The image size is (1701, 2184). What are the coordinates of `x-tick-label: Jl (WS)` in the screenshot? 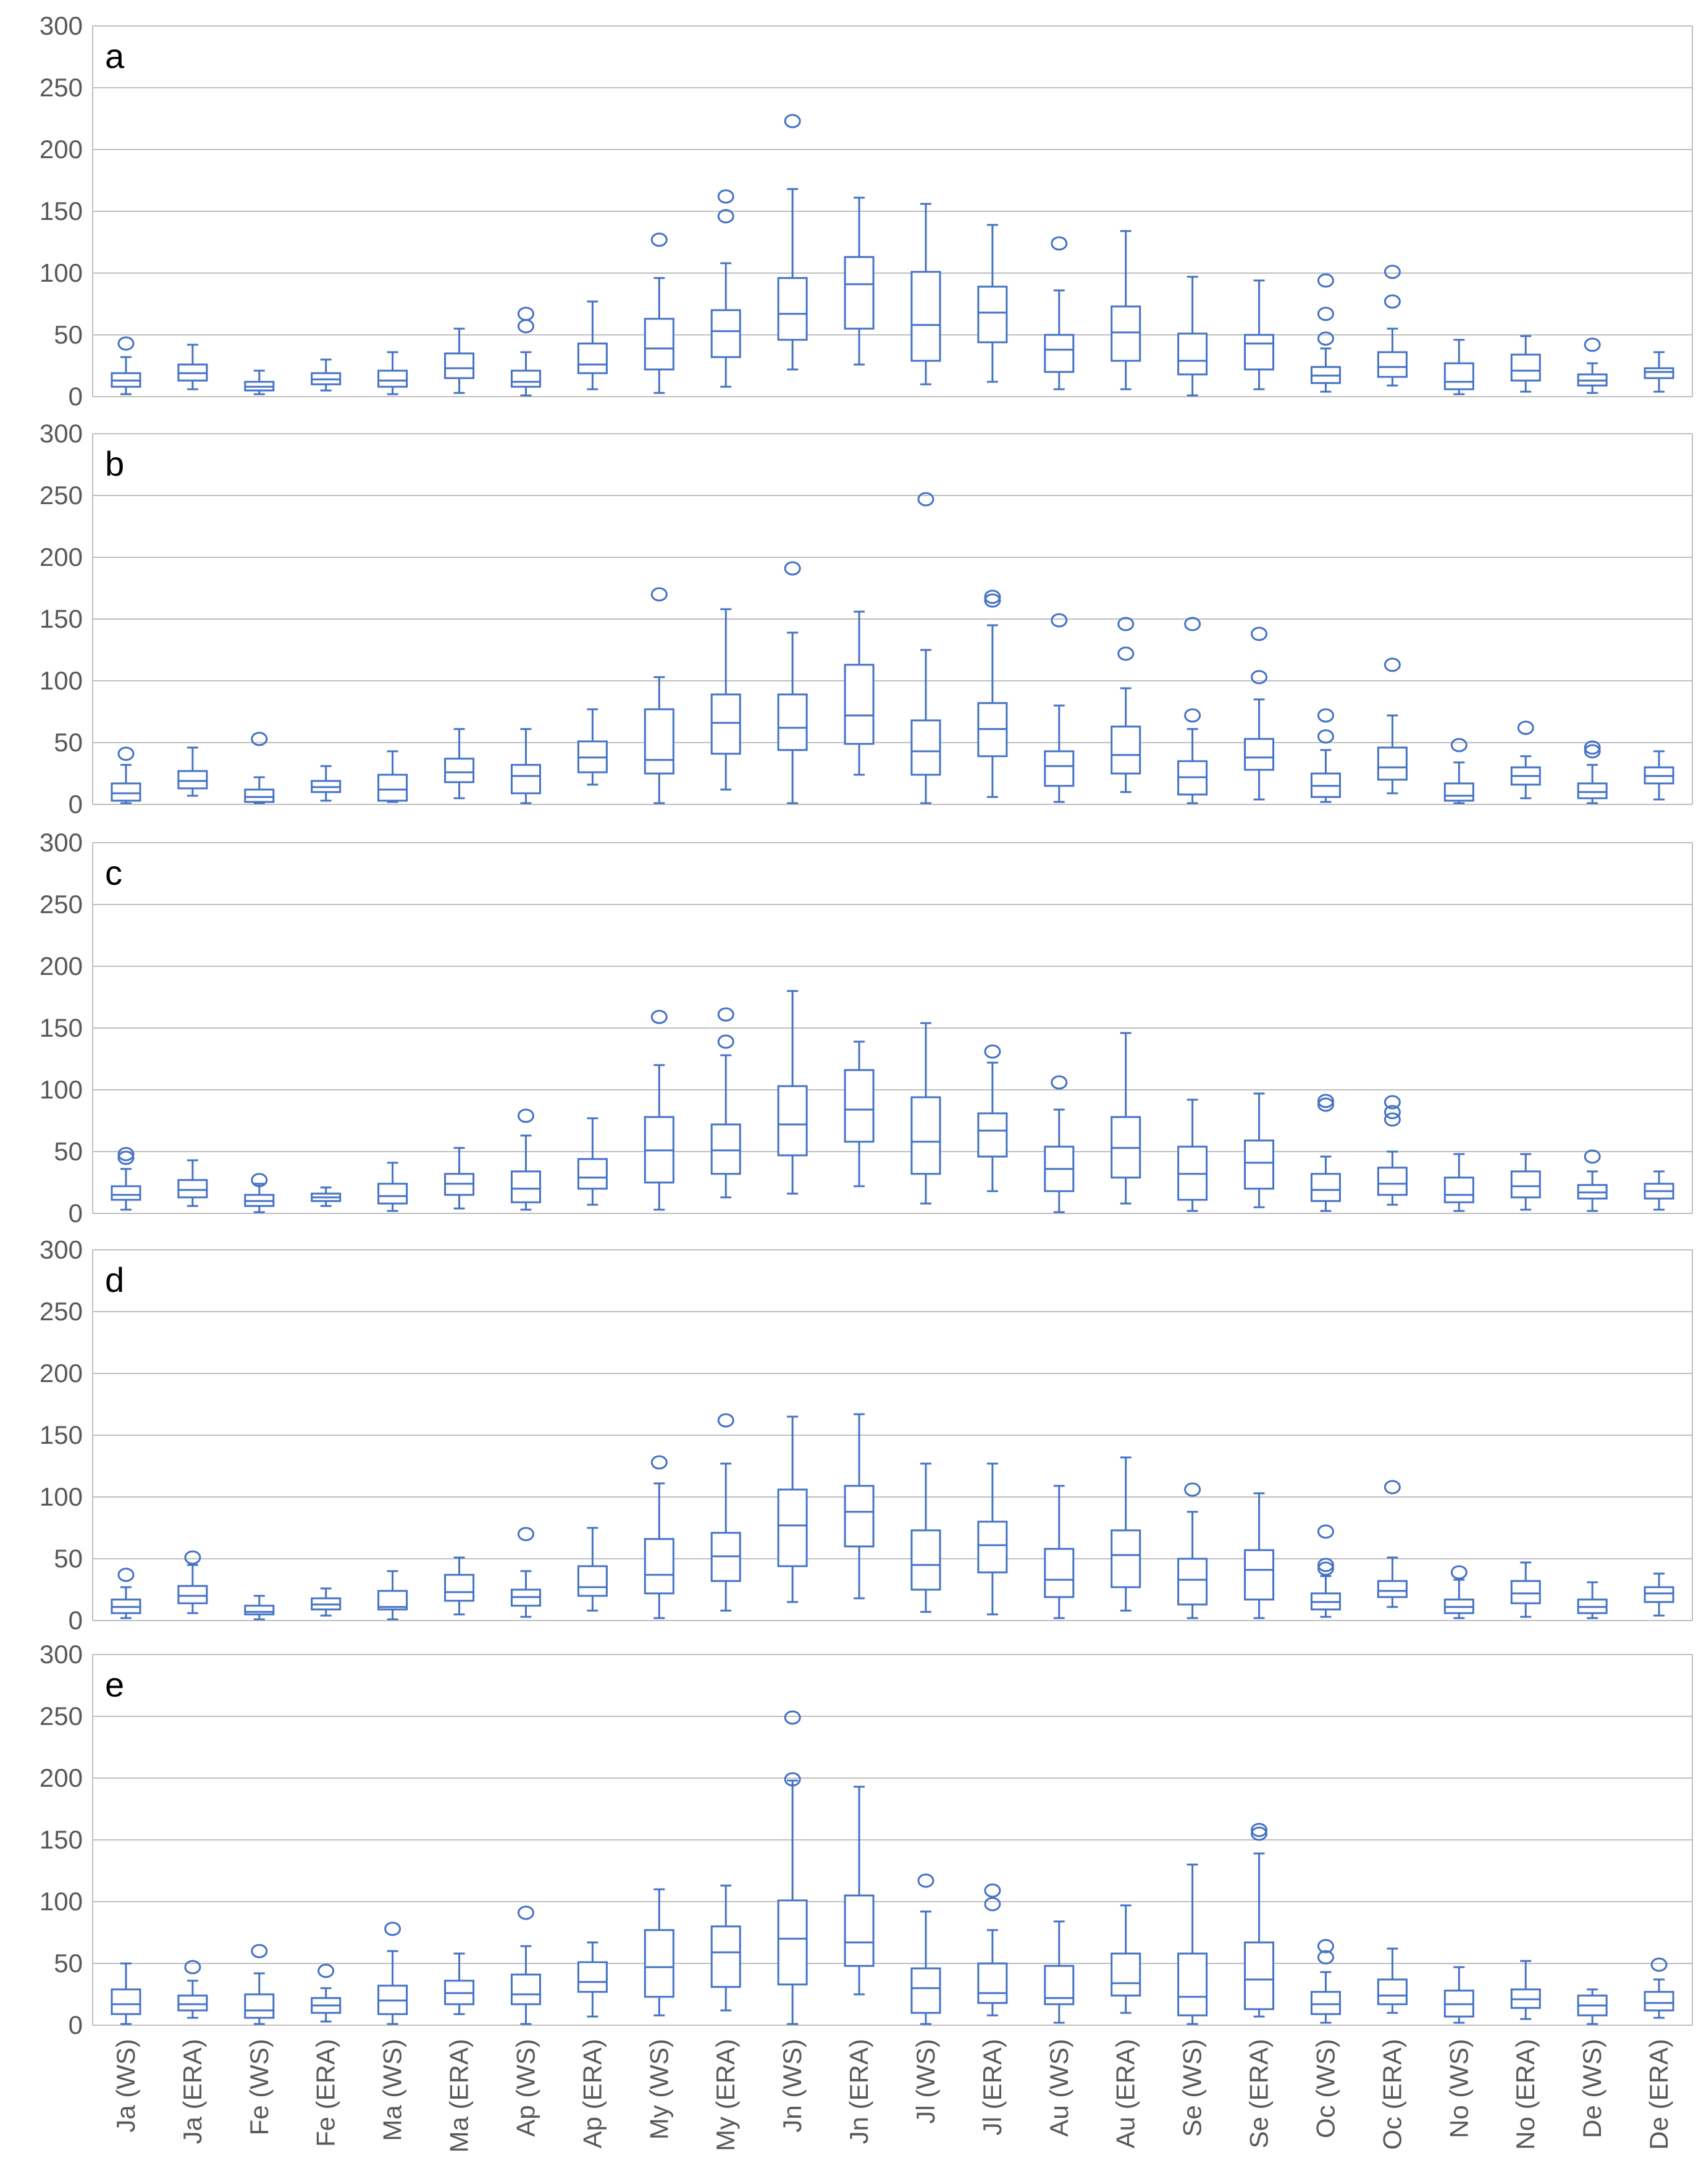 It's located at (926, 2081).